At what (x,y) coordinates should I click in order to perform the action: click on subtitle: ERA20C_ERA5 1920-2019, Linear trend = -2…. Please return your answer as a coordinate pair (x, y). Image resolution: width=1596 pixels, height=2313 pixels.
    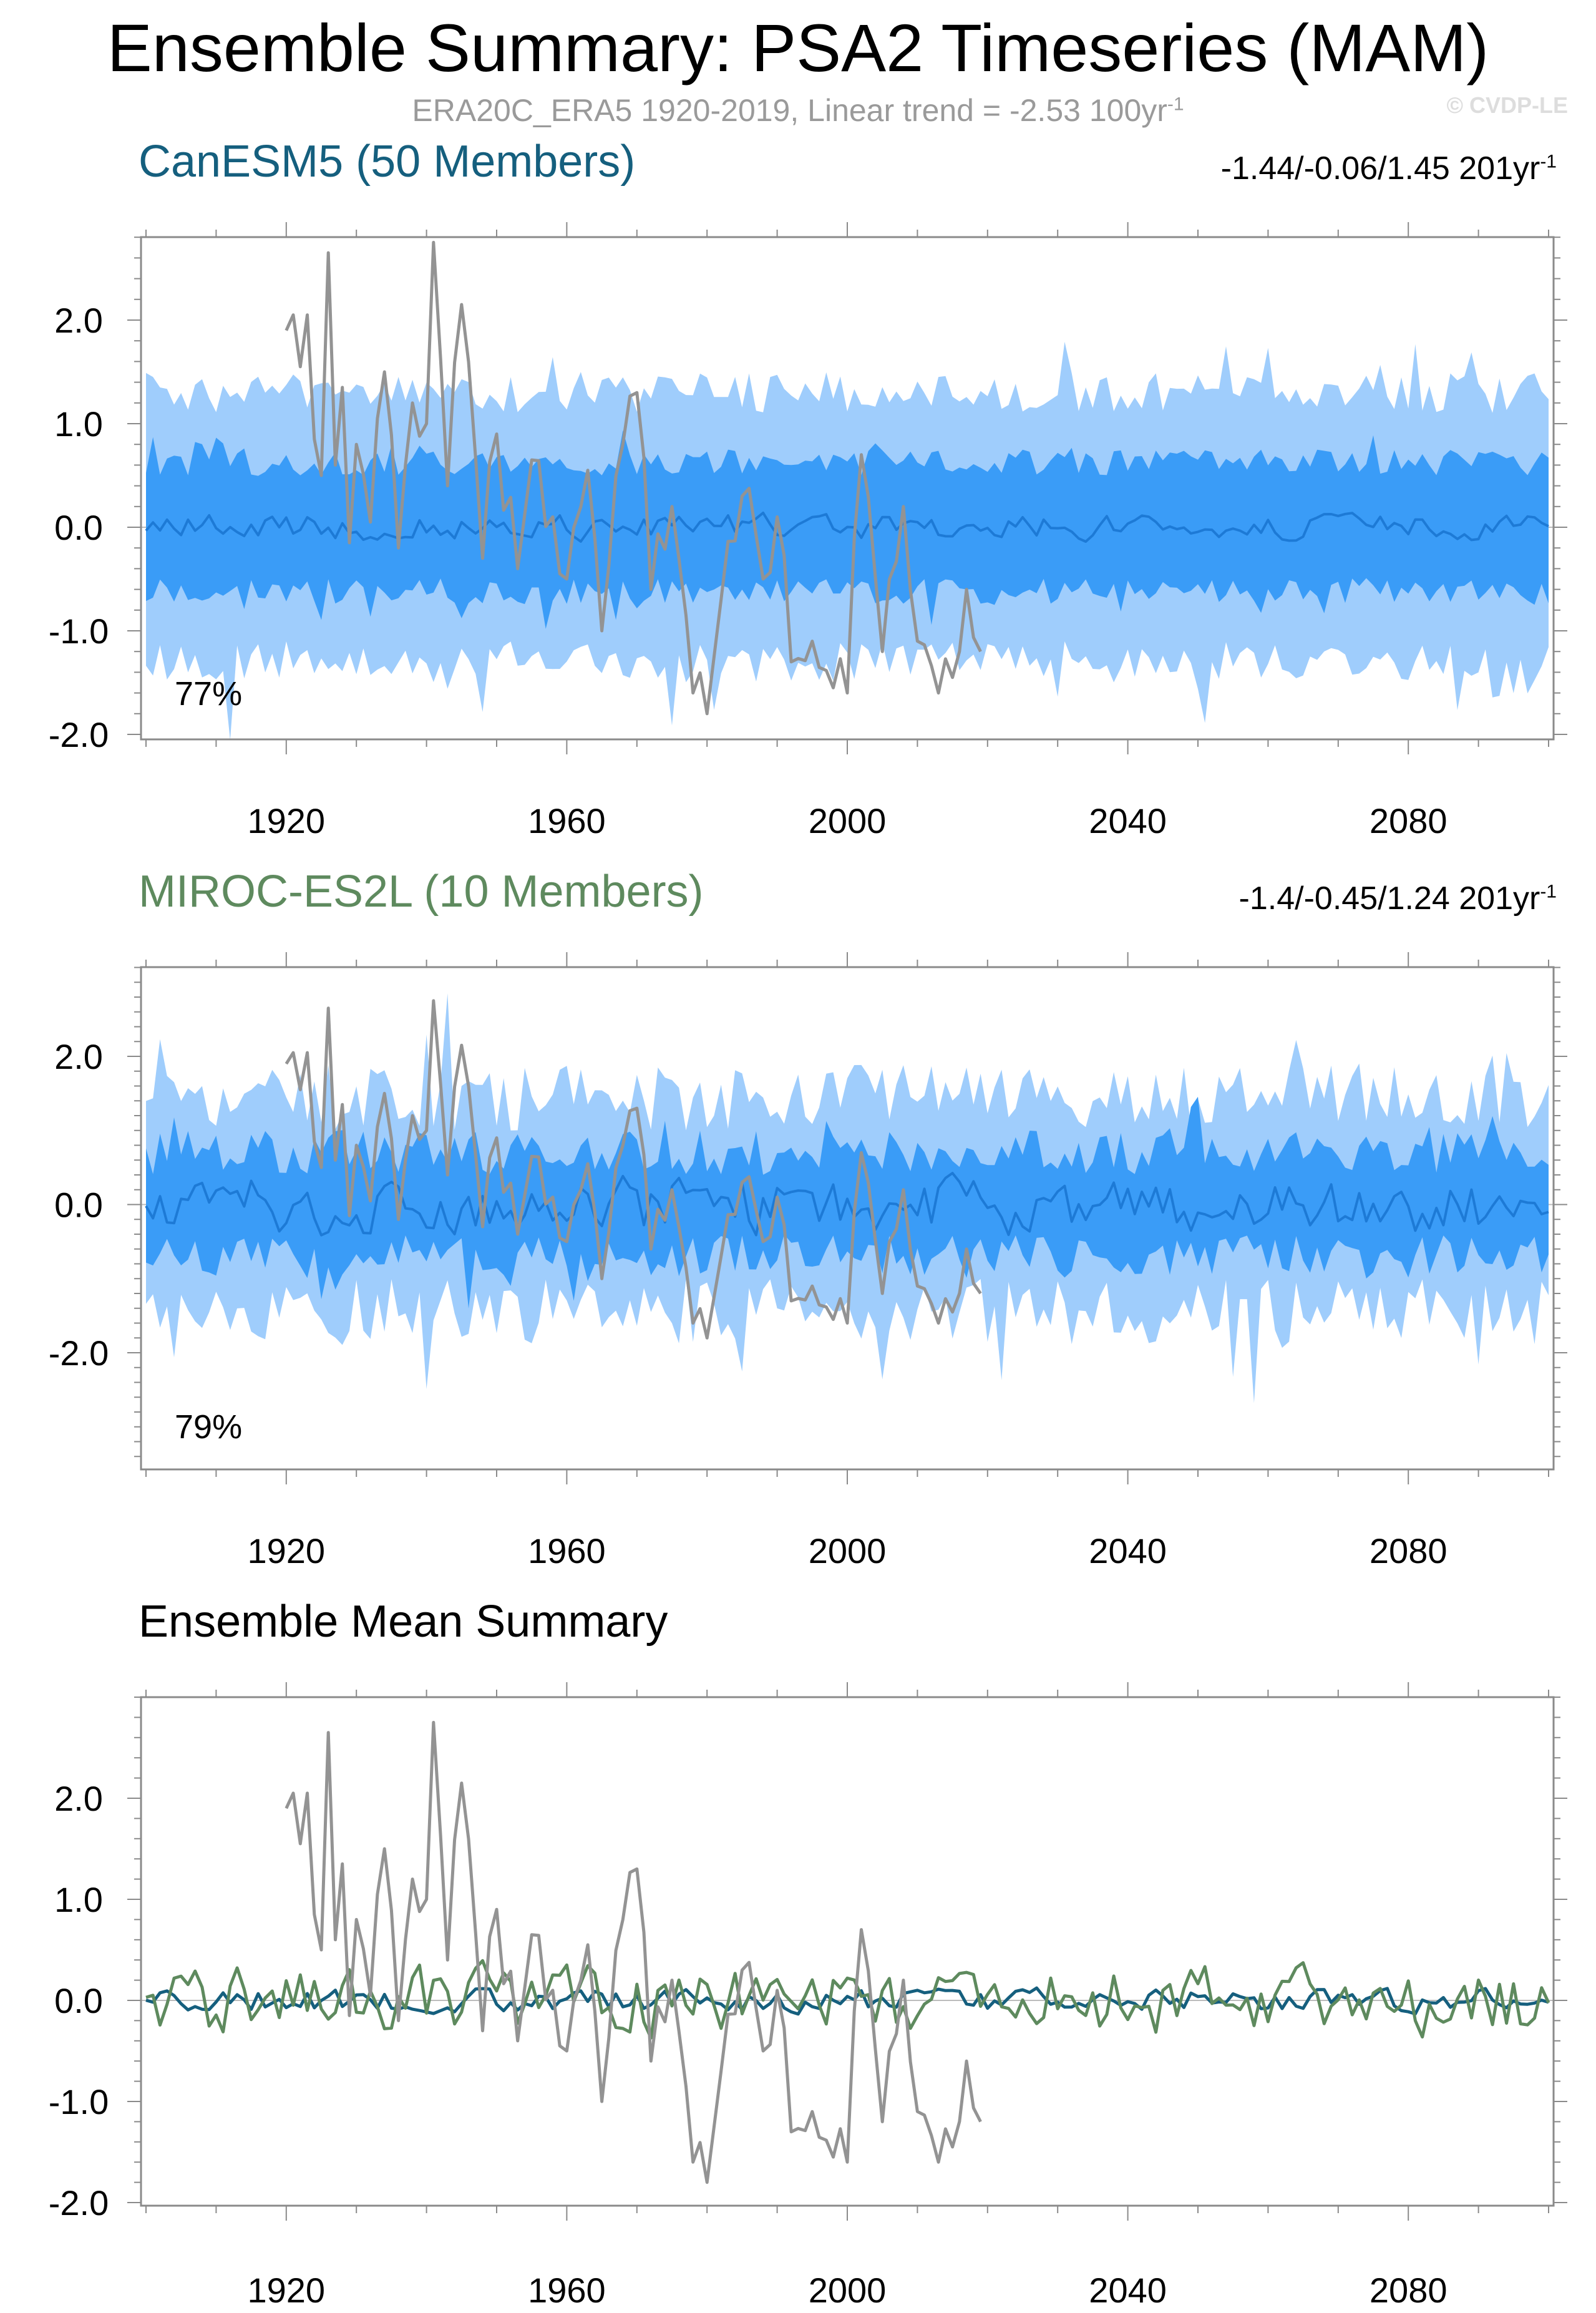
    Looking at the image, I should click on (798, 110).